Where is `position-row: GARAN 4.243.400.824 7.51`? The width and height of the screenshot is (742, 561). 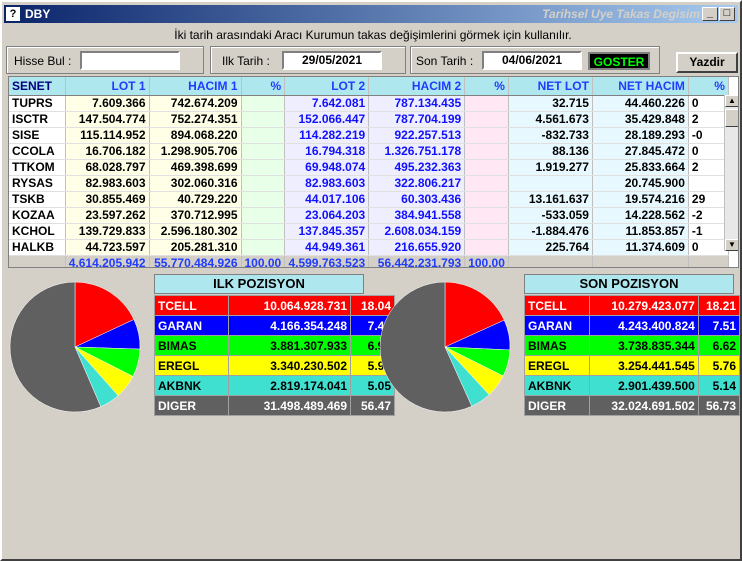 position-row: GARAN 4.243.400.824 7.51 is located at coordinates (632, 325).